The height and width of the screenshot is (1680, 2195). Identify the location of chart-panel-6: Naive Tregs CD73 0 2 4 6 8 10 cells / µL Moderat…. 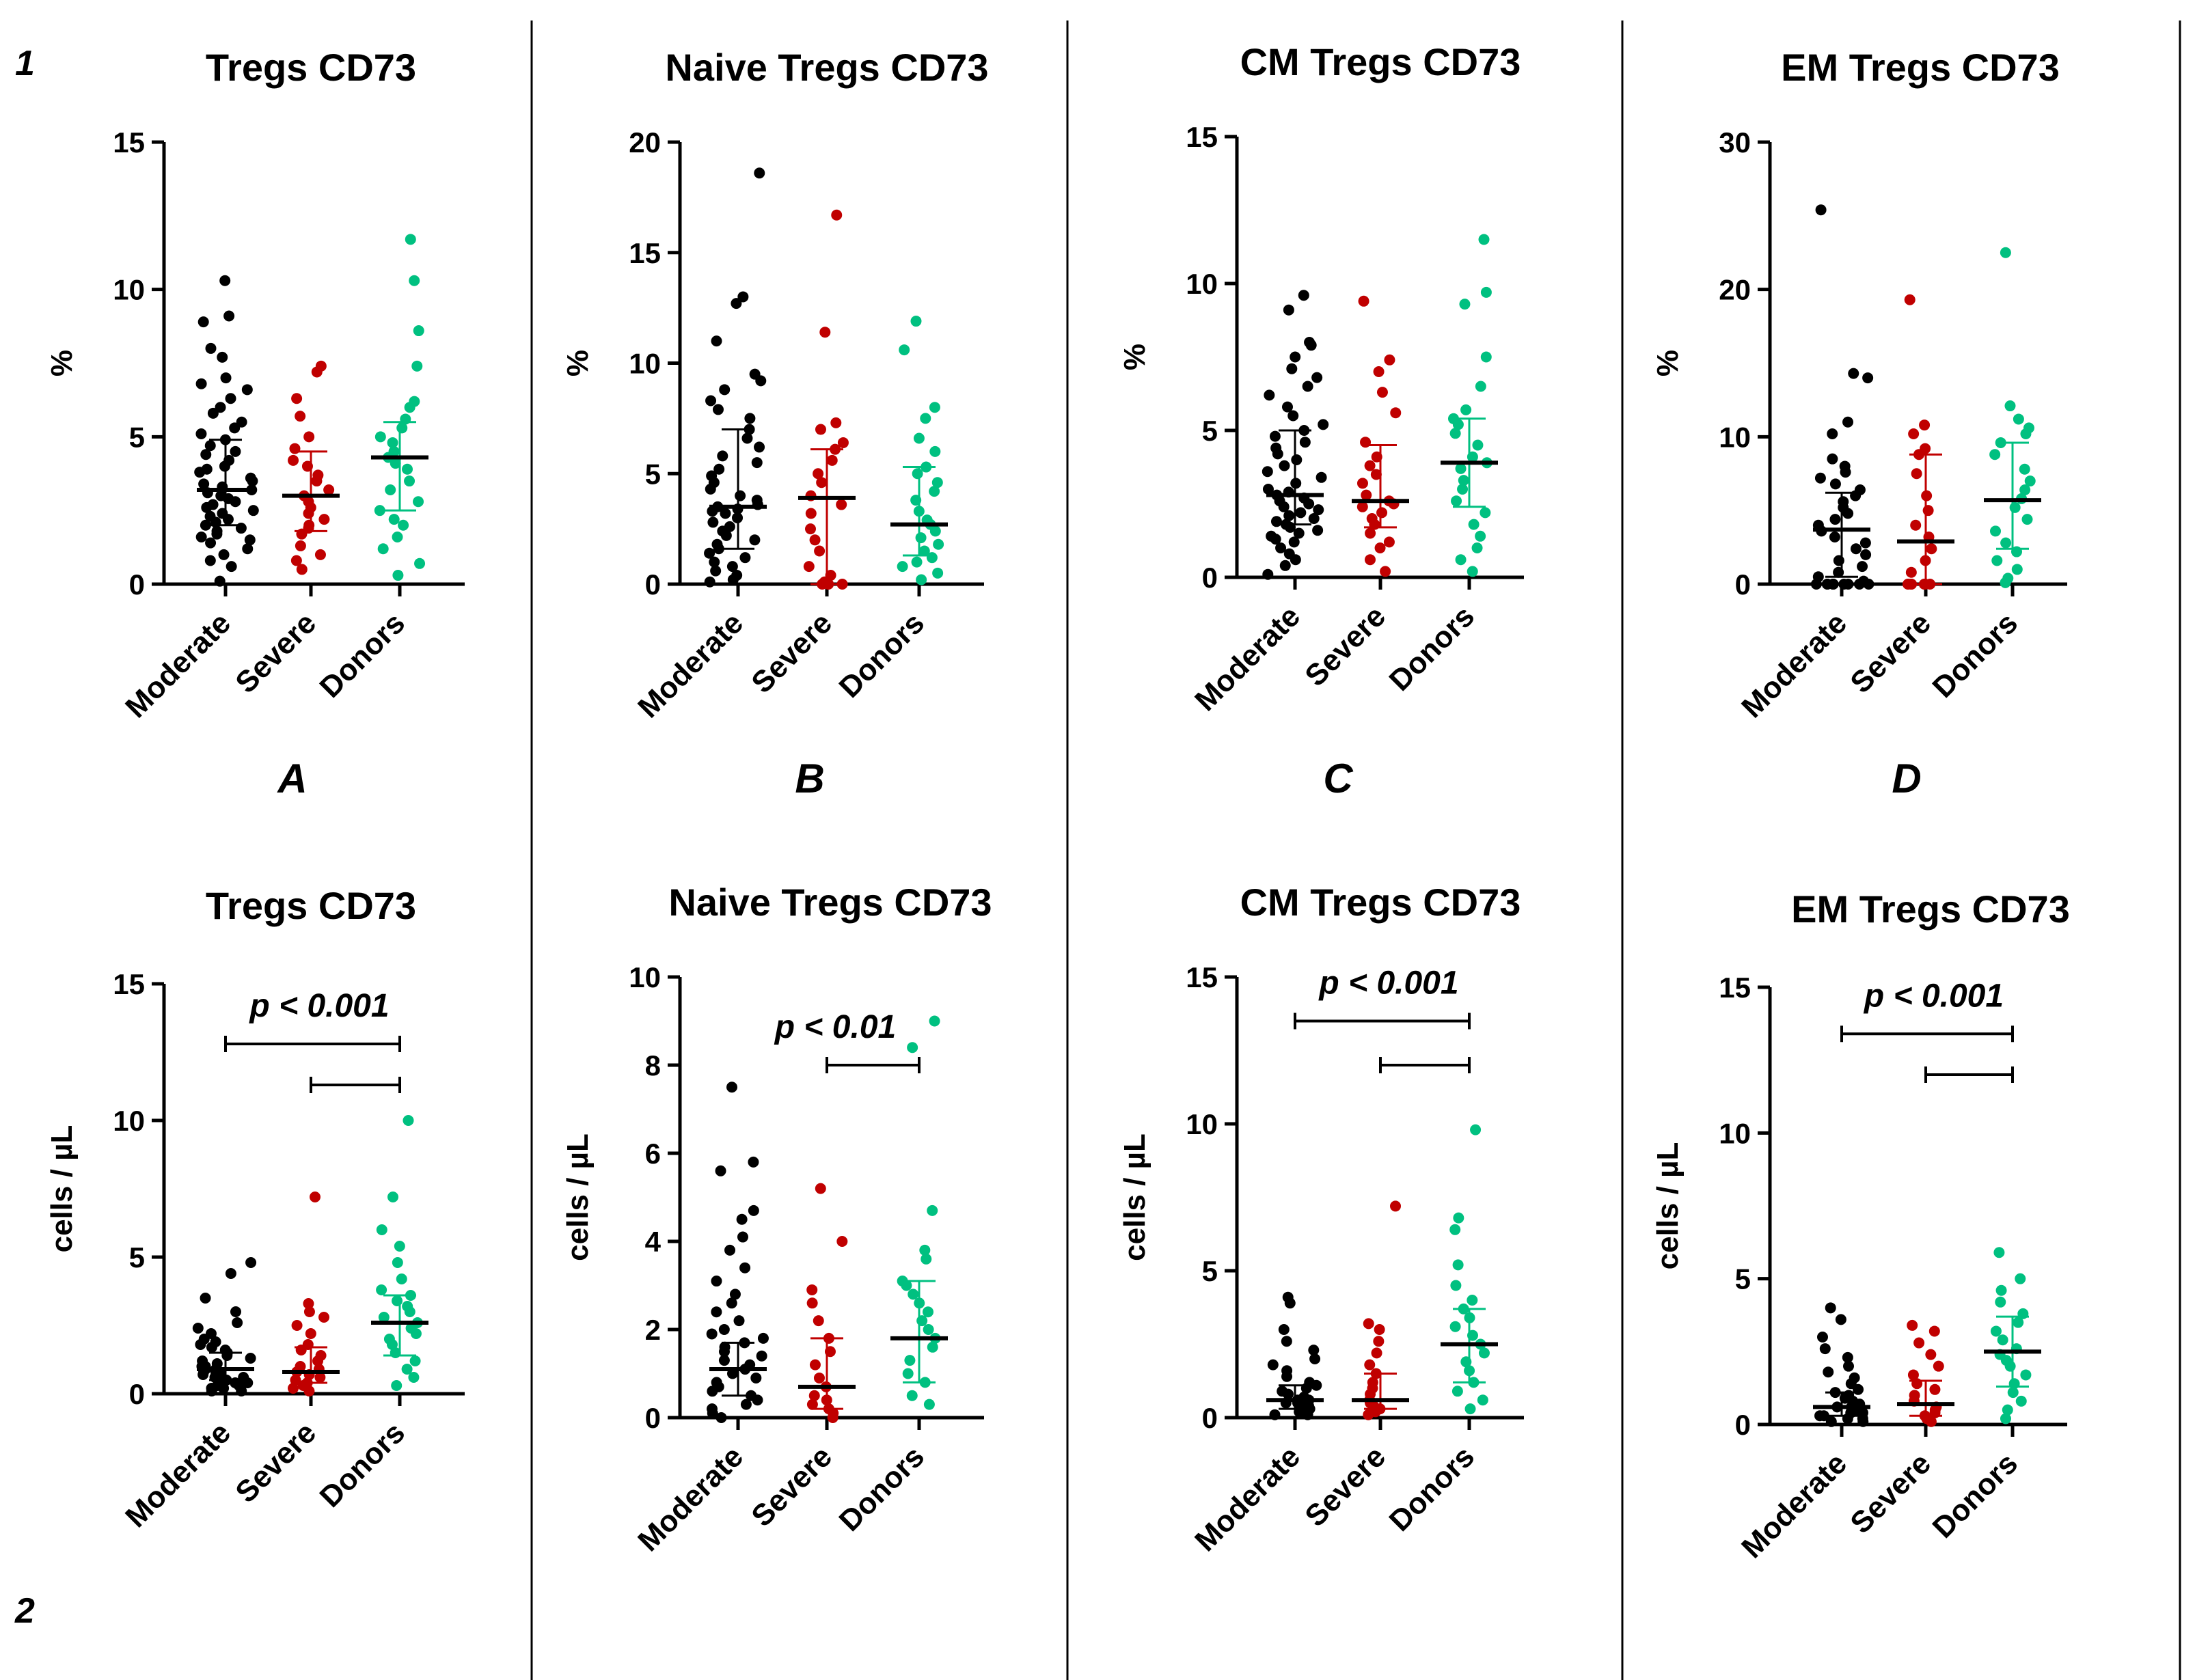
(776, 1219).